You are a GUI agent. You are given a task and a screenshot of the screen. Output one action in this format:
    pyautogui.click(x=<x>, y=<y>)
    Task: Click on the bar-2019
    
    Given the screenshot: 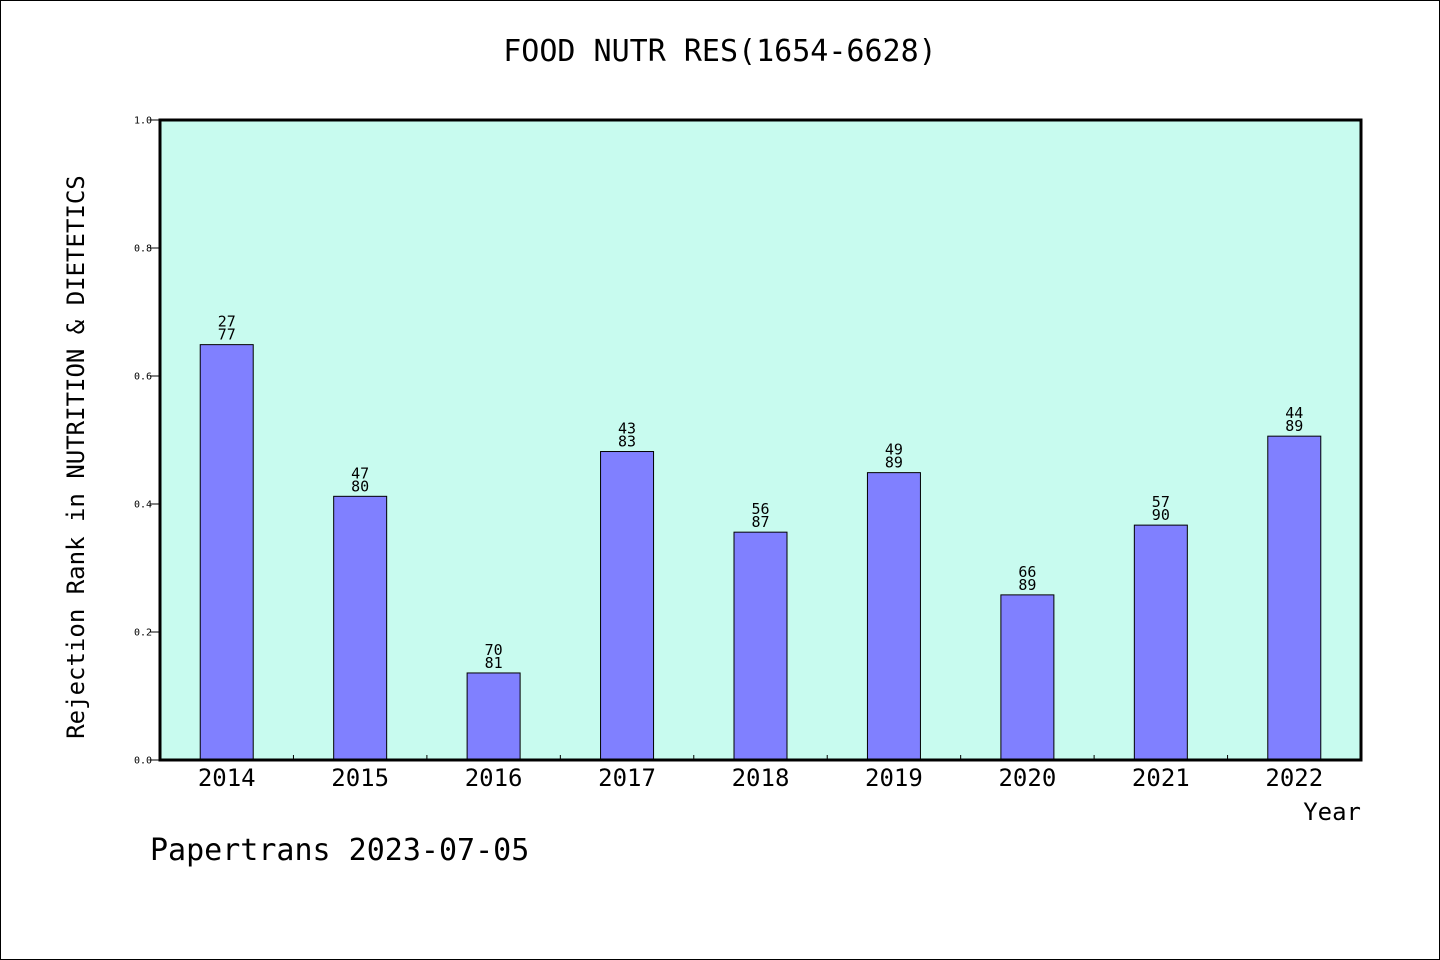 What is the action you would take?
    pyautogui.click(x=893, y=616)
    